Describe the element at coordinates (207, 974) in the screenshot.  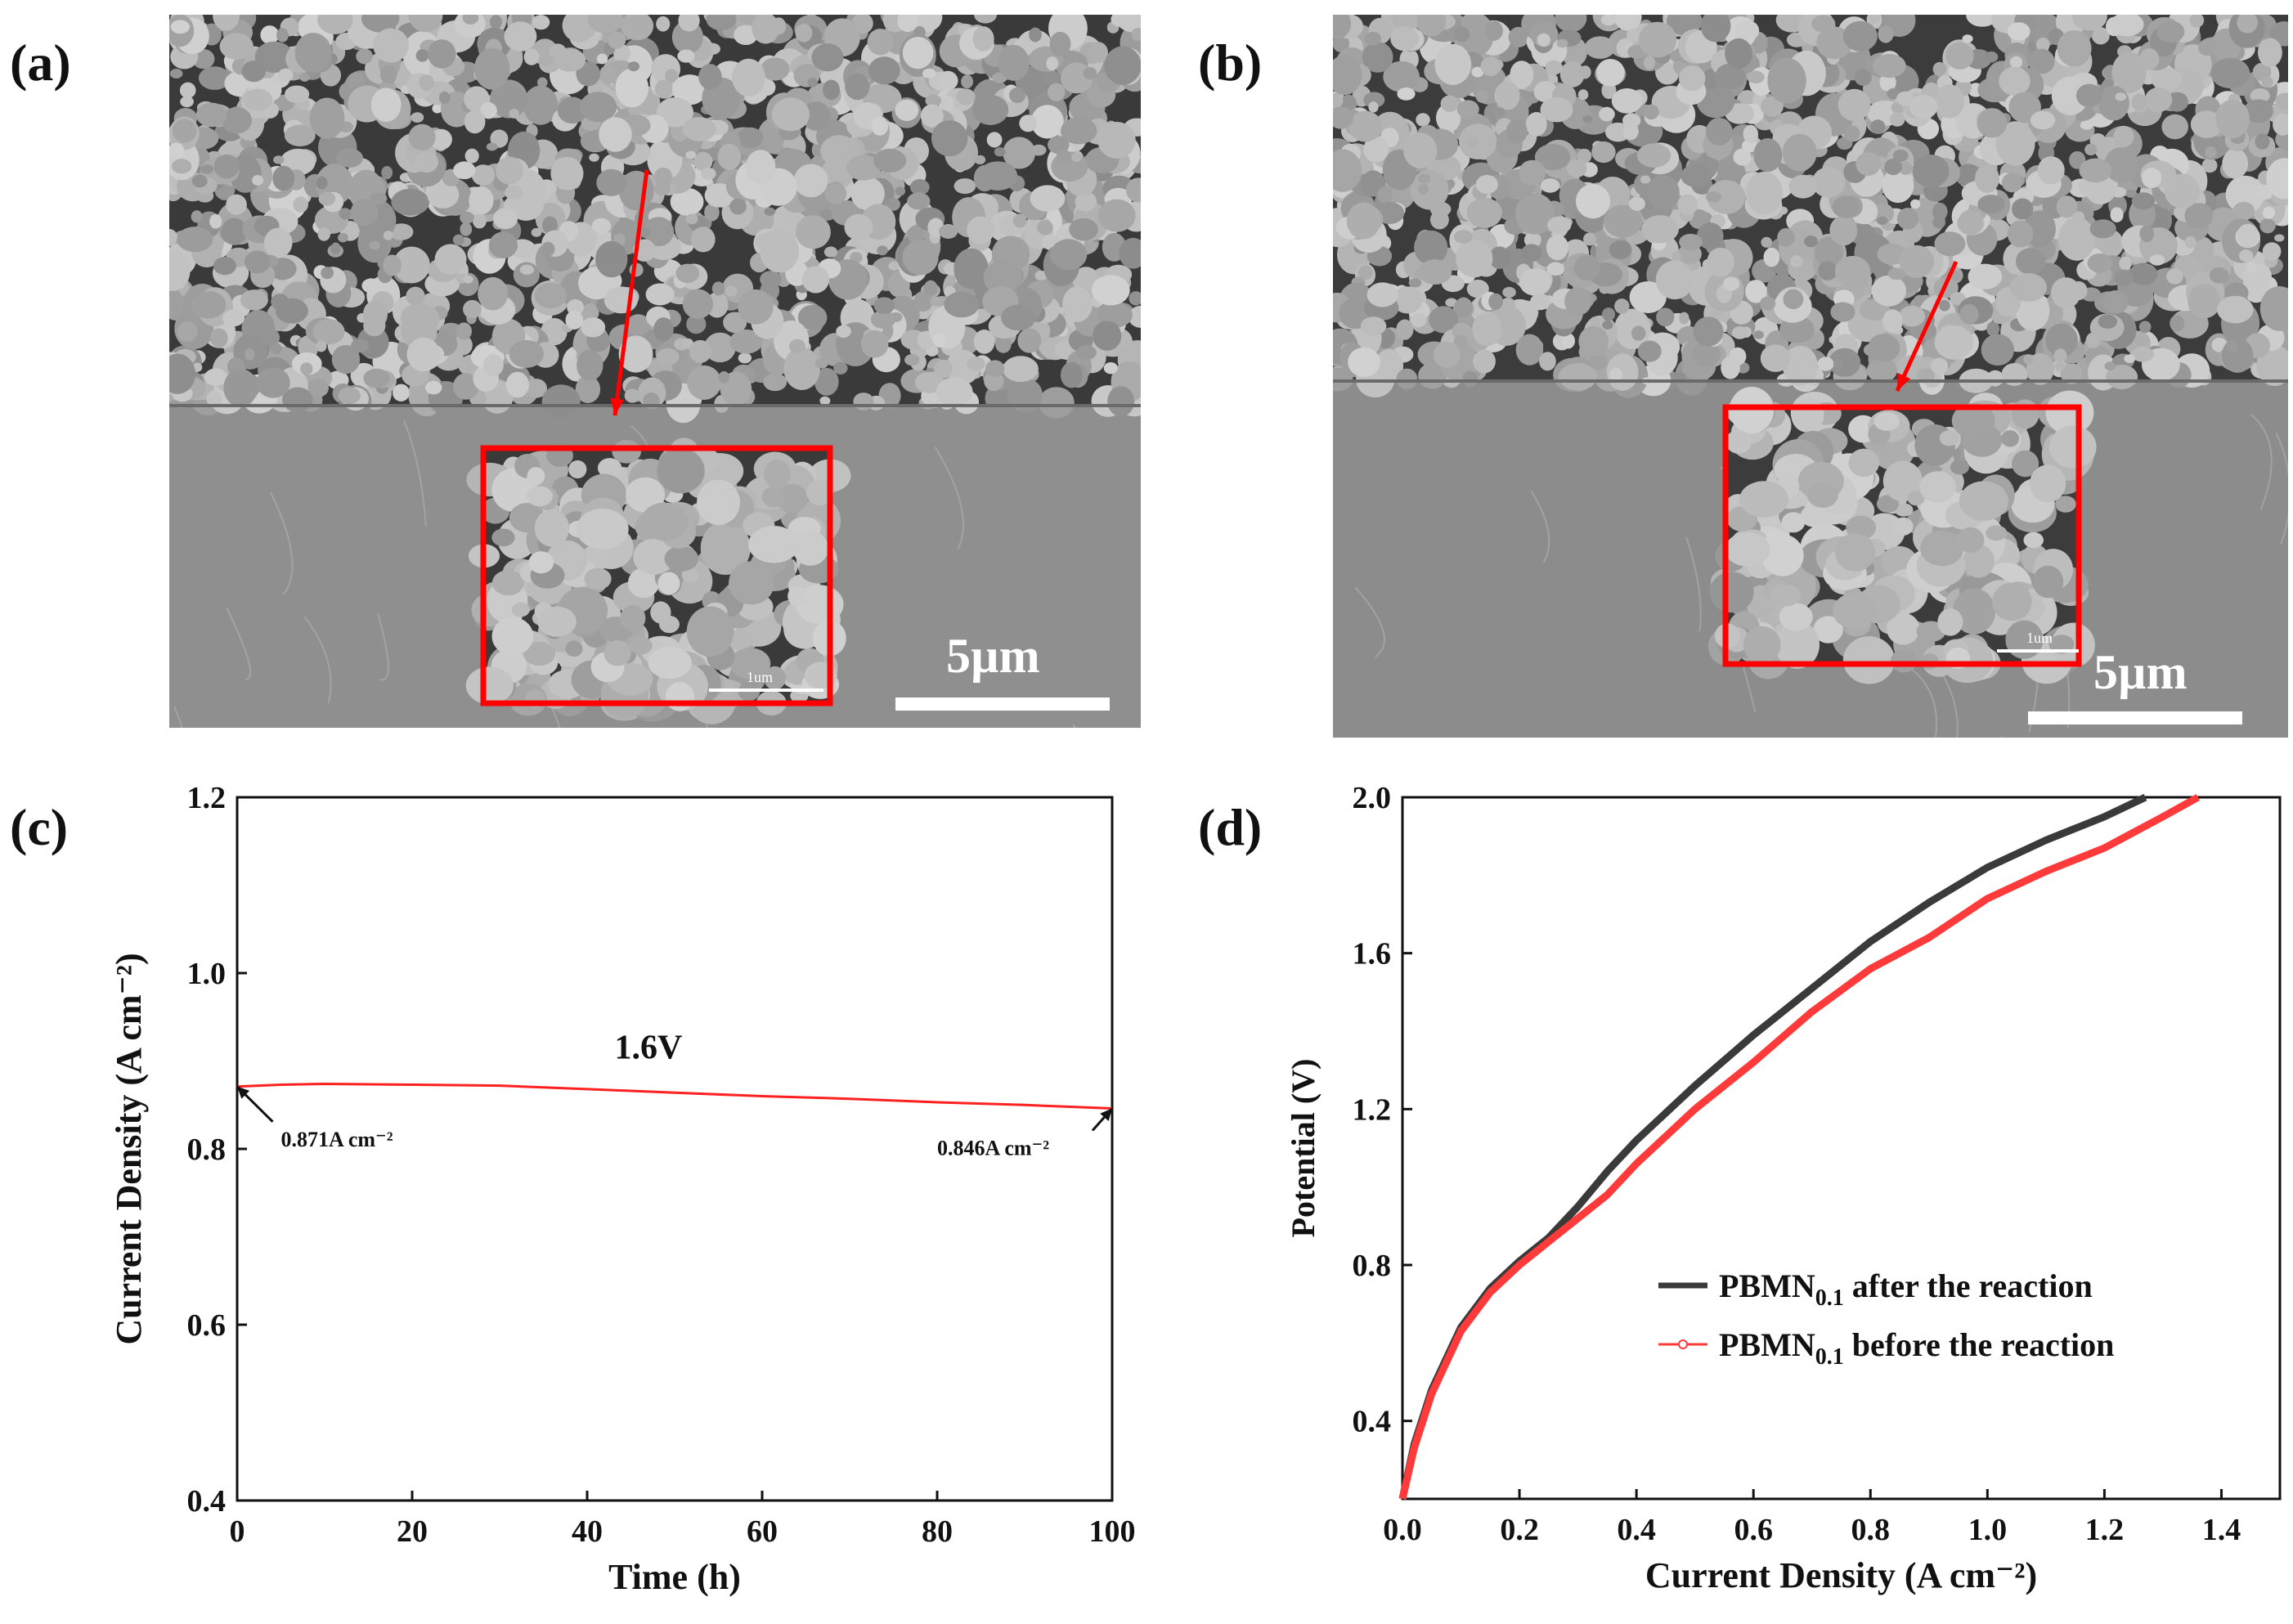
I see `y-tick-label: 1.0` at that location.